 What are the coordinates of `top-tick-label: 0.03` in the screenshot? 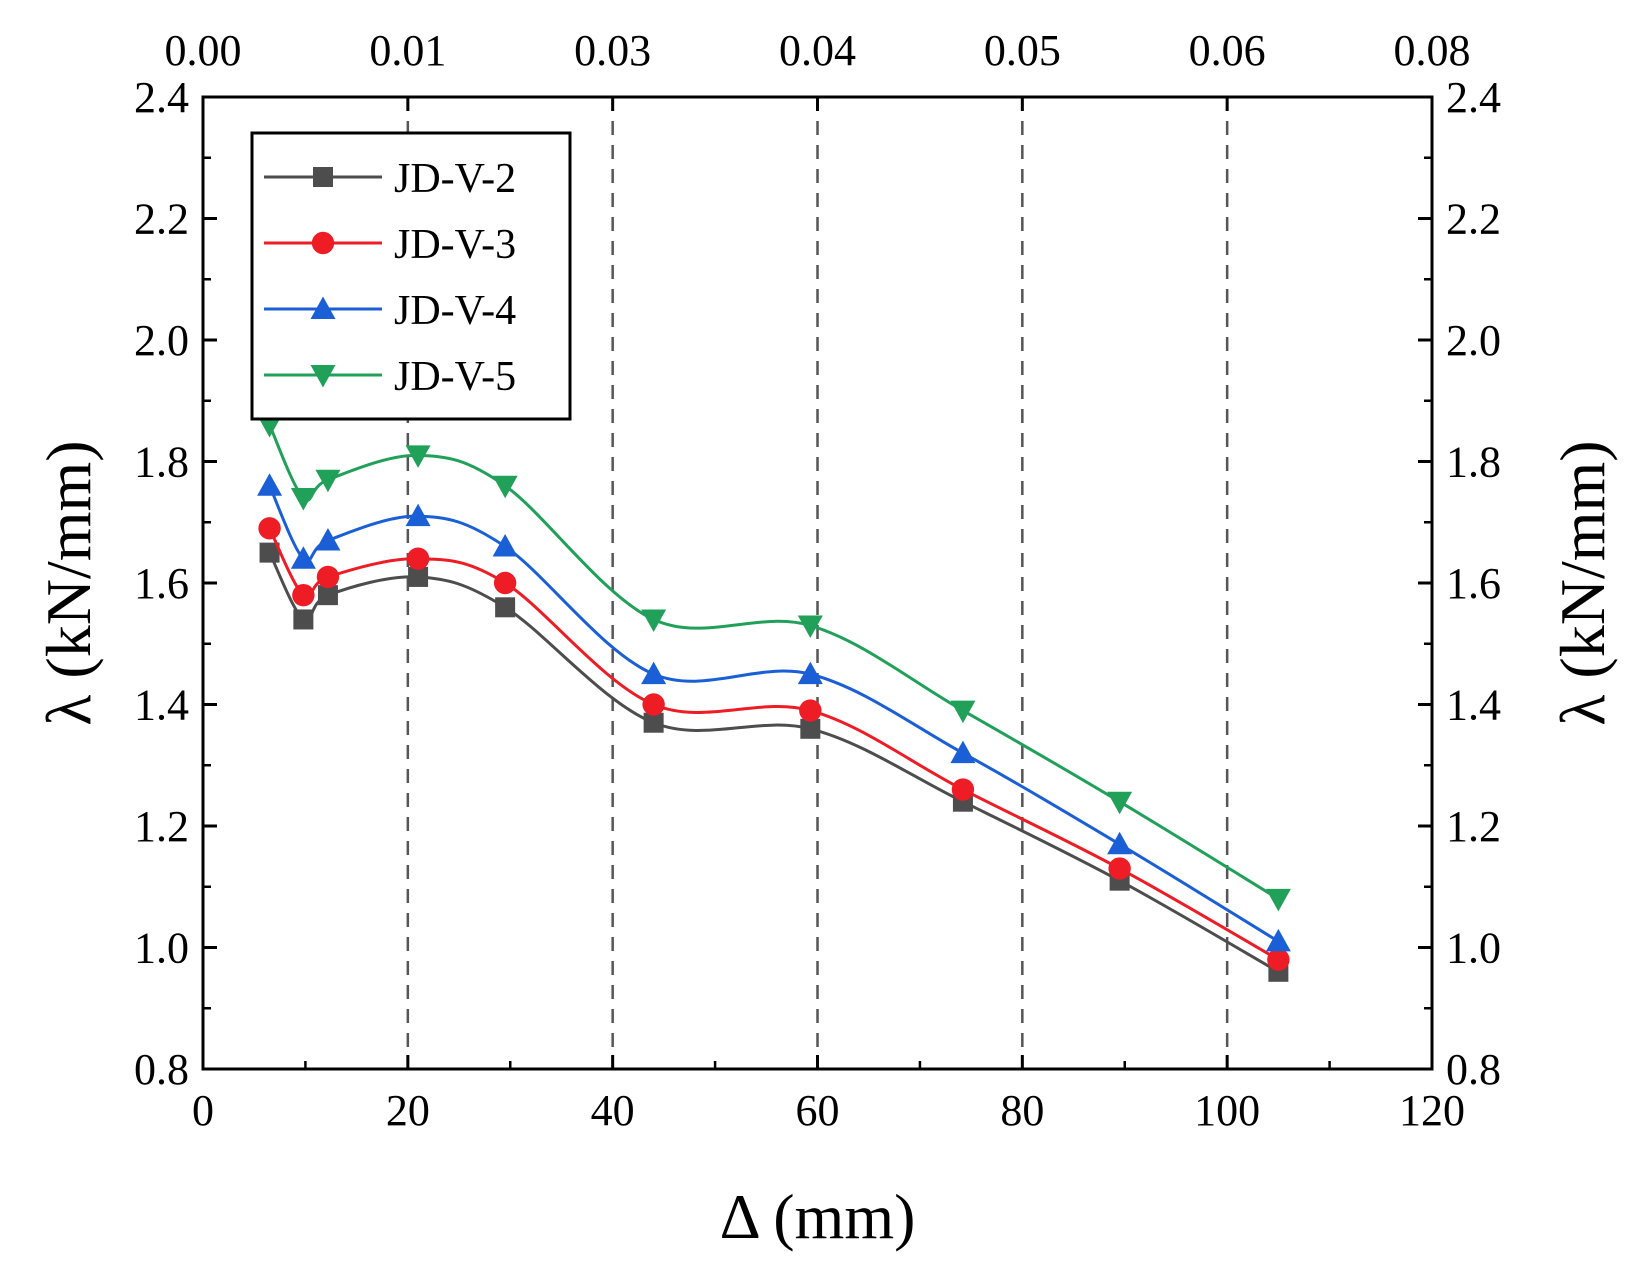 It's located at (612, 50).